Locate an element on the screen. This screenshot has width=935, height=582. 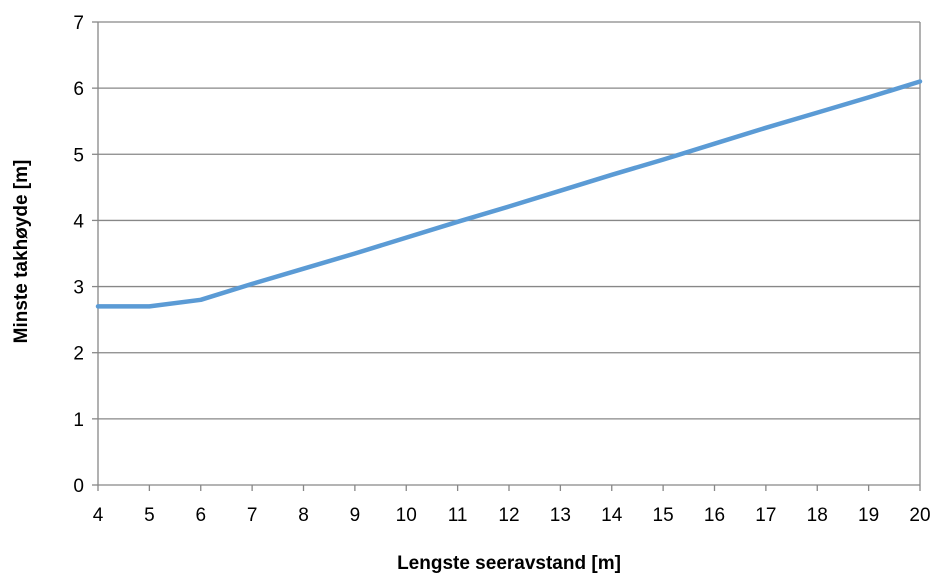
y-tick-label: 4 is located at coordinates (78, 221).